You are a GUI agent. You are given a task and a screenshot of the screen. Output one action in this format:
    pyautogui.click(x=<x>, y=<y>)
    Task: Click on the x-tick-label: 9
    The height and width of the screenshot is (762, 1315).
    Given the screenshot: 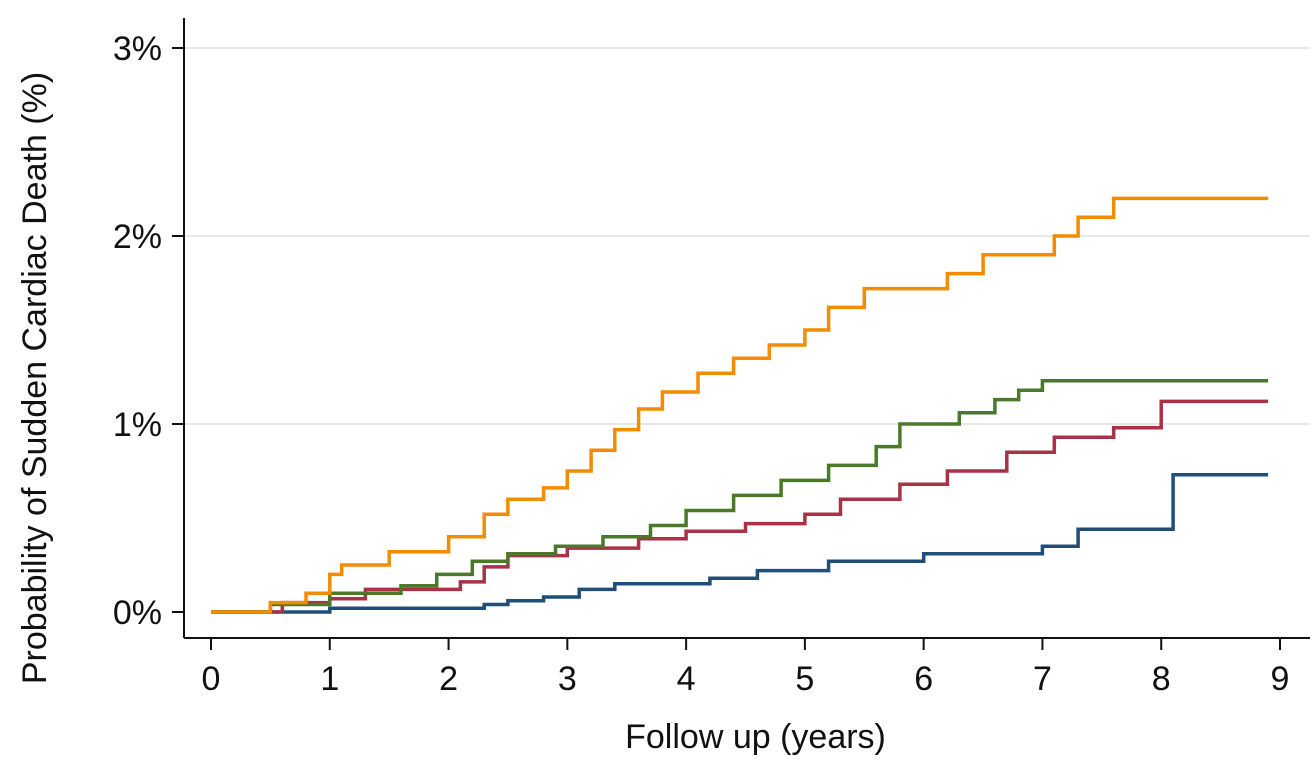 What is the action you would take?
    pyautogui.click(x=1280, y=679)
    